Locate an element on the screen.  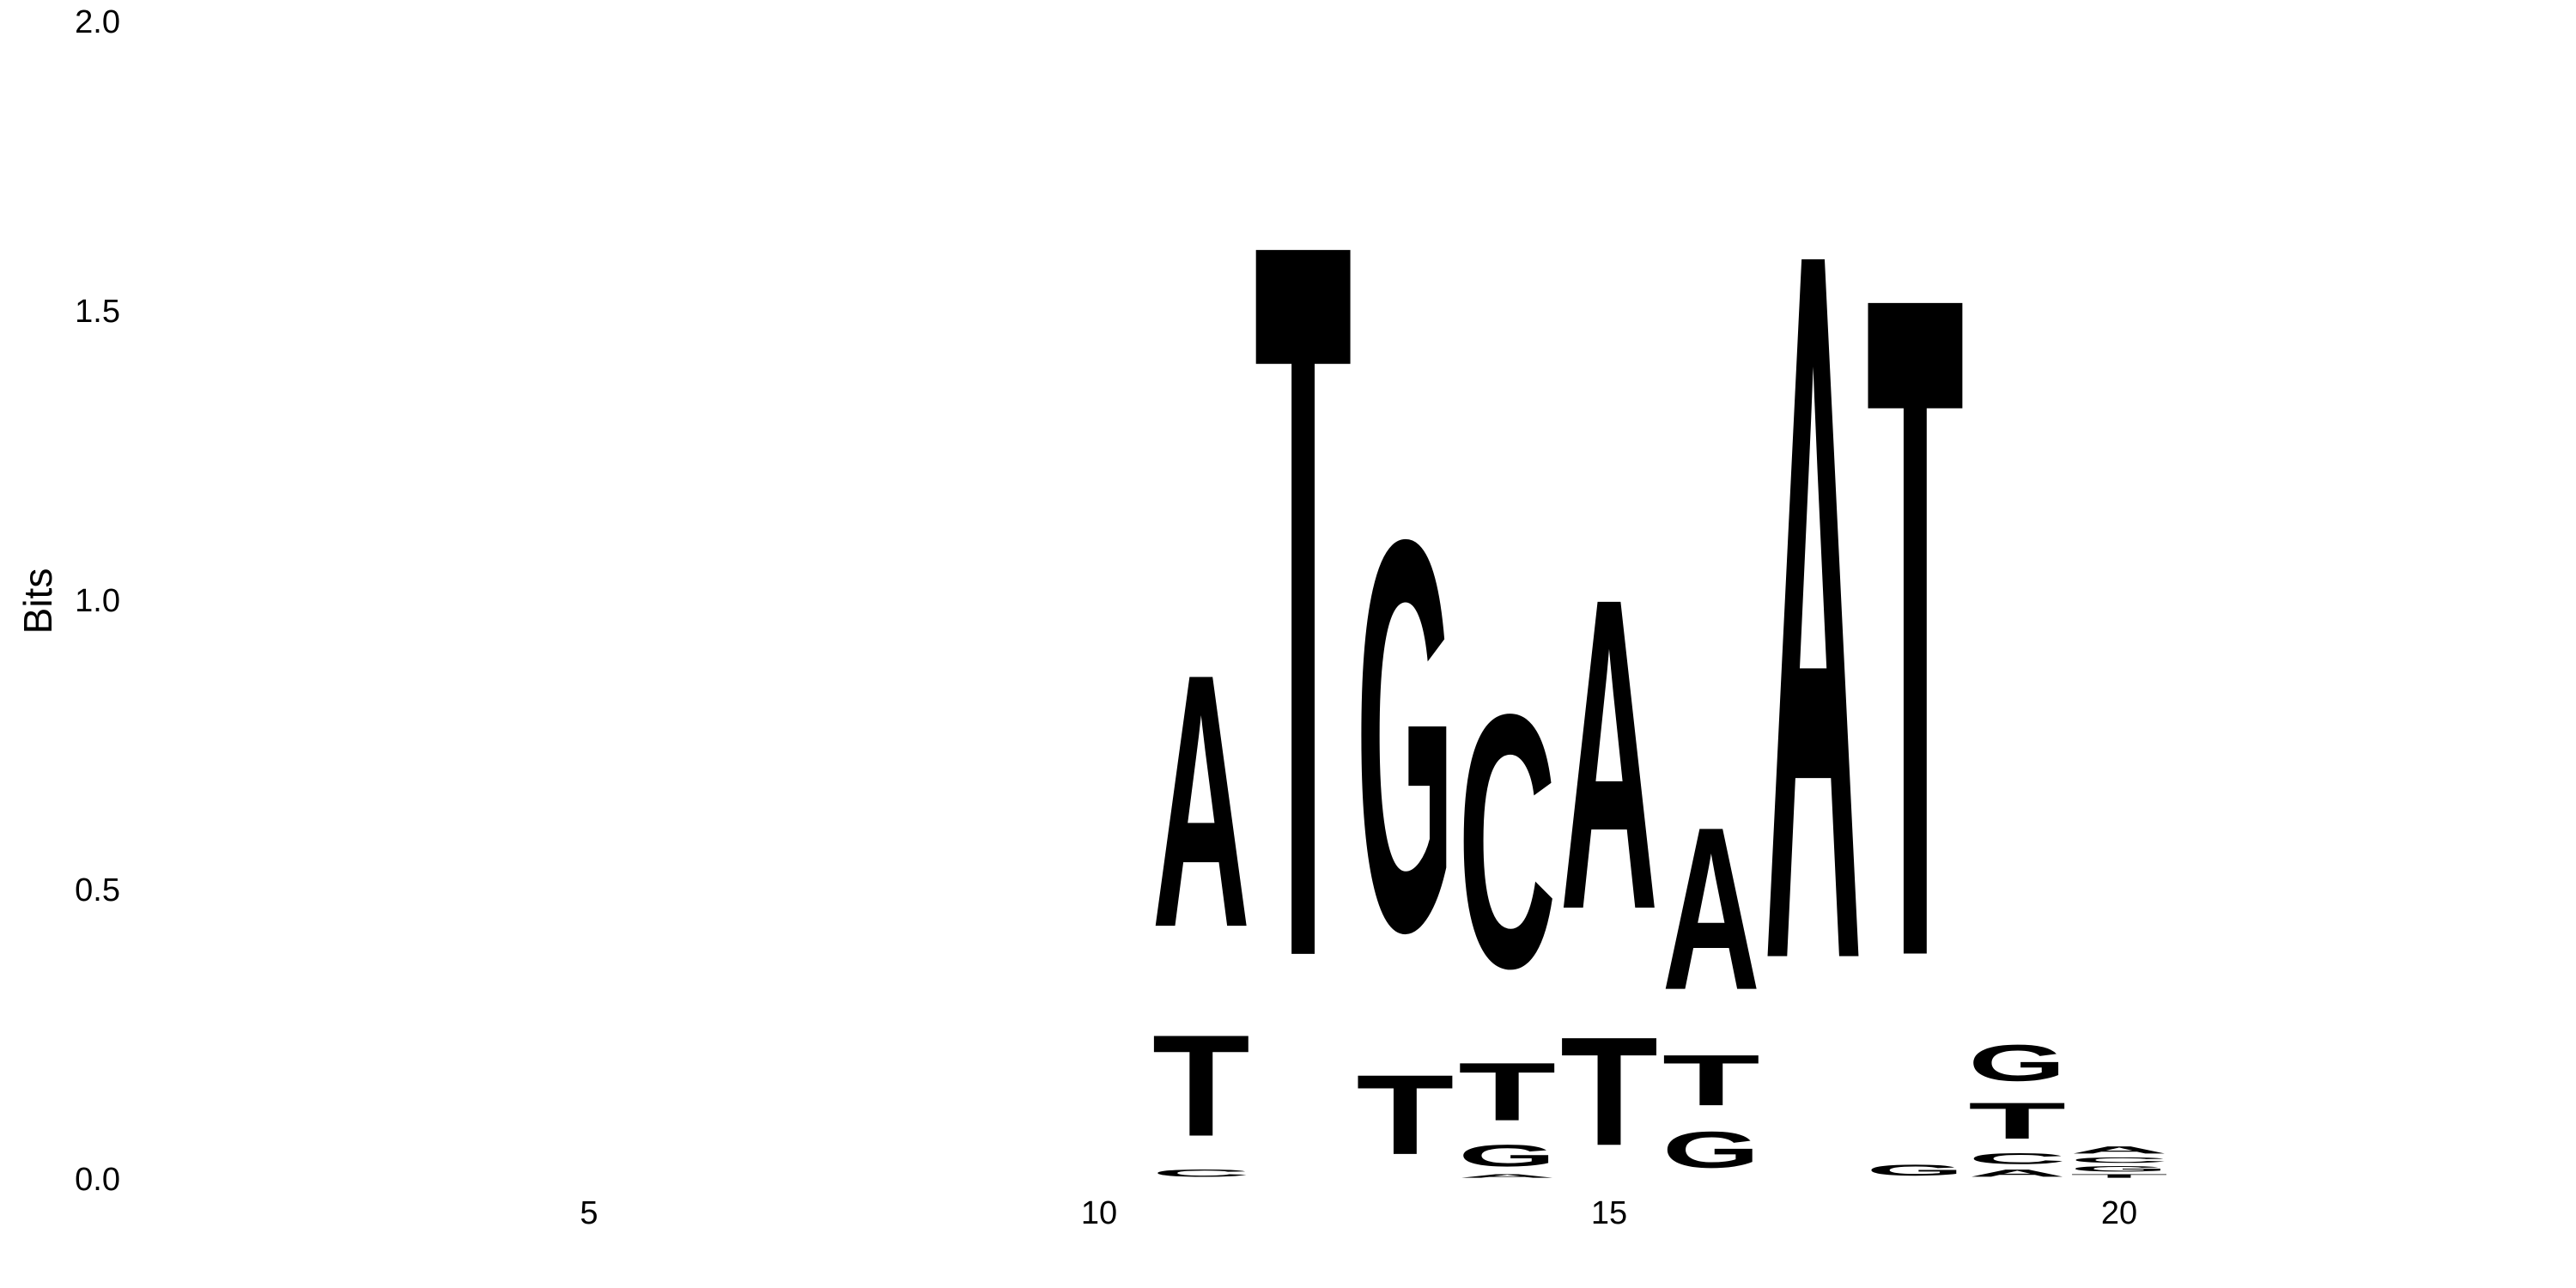
y-axis-label: Bits is located at coordinates (37, 601).